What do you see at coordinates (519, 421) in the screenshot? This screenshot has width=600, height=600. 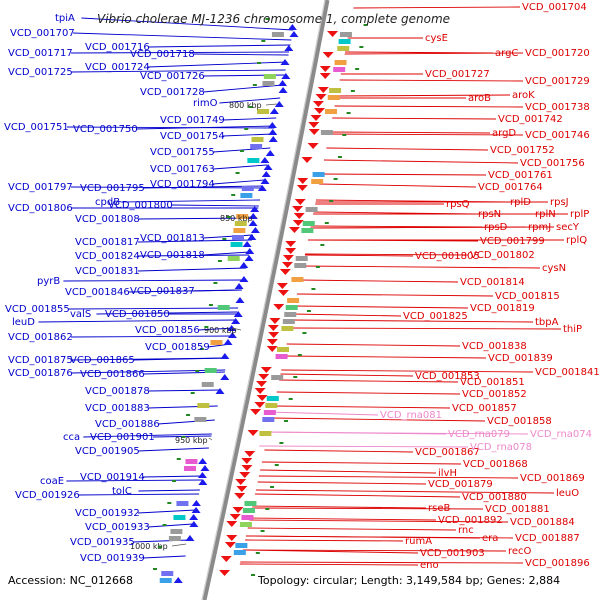 I see `right-gene-label: VCD_001858` at bounding box center [519, 421].